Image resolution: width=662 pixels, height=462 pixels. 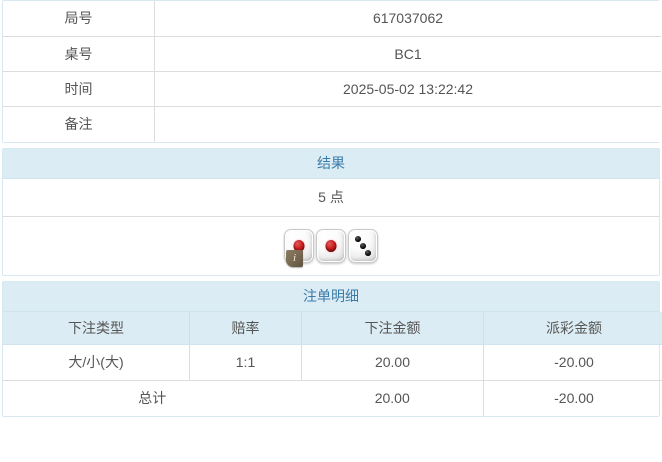 What do you see at coordinates (407, 89) in the screenshot?
I see `info-value-time: 2025-05-02 13:22:42` at bounding box center [407, 89].